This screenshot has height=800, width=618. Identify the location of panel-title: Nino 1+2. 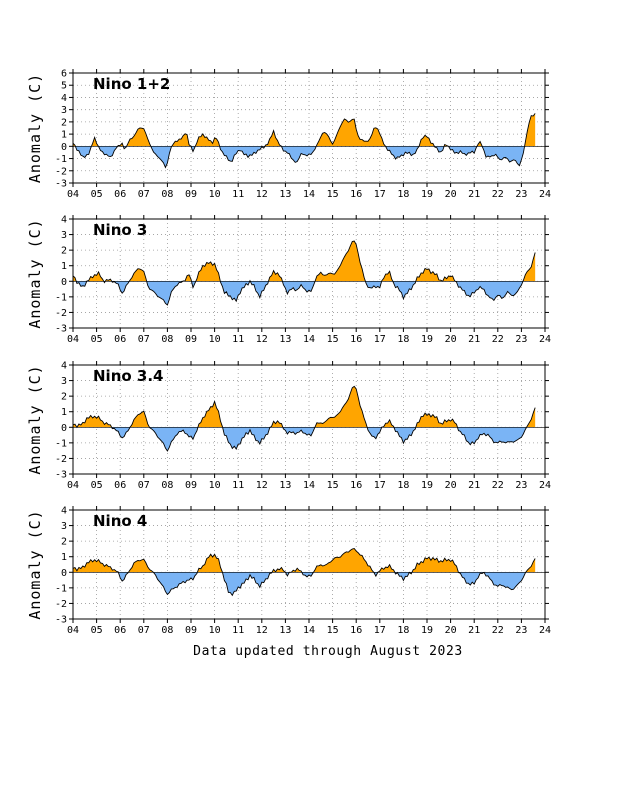
(131, 84).